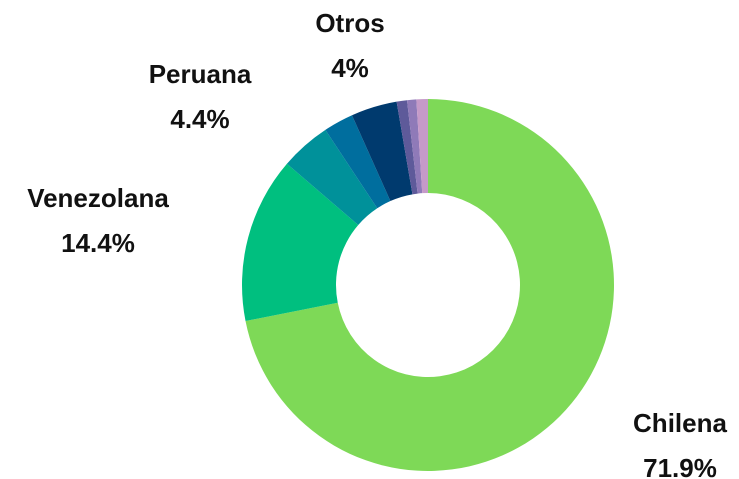 Image resolution: width=739 pixels, height=479 pixels. Describe the element at coordinates (98, 198) in the screenshot. I see `segment-label: Venezolana` at that location.